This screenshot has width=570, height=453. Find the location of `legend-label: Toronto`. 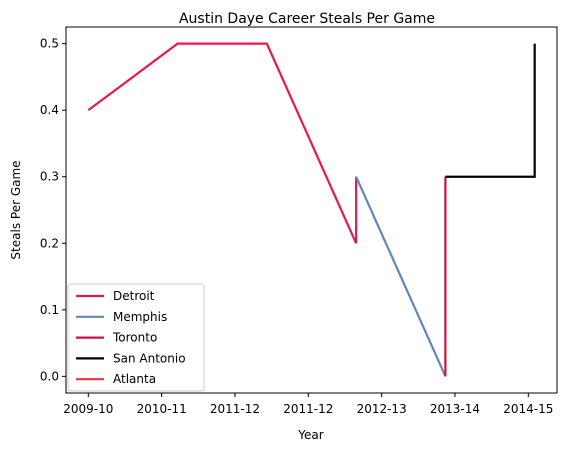

legend-label: Toronto is located at coordinates (134, 338).